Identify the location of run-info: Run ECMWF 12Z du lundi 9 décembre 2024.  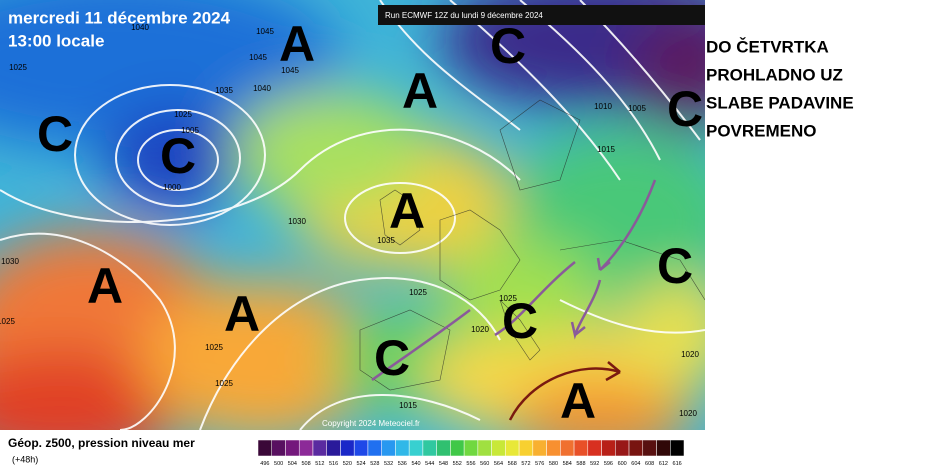
(464, 15).